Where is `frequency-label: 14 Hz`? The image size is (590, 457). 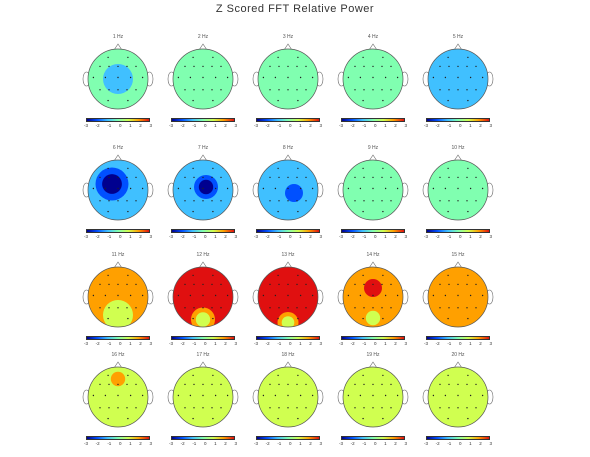
frequency-label: 14 Hz is located at coordinates (373, 255).